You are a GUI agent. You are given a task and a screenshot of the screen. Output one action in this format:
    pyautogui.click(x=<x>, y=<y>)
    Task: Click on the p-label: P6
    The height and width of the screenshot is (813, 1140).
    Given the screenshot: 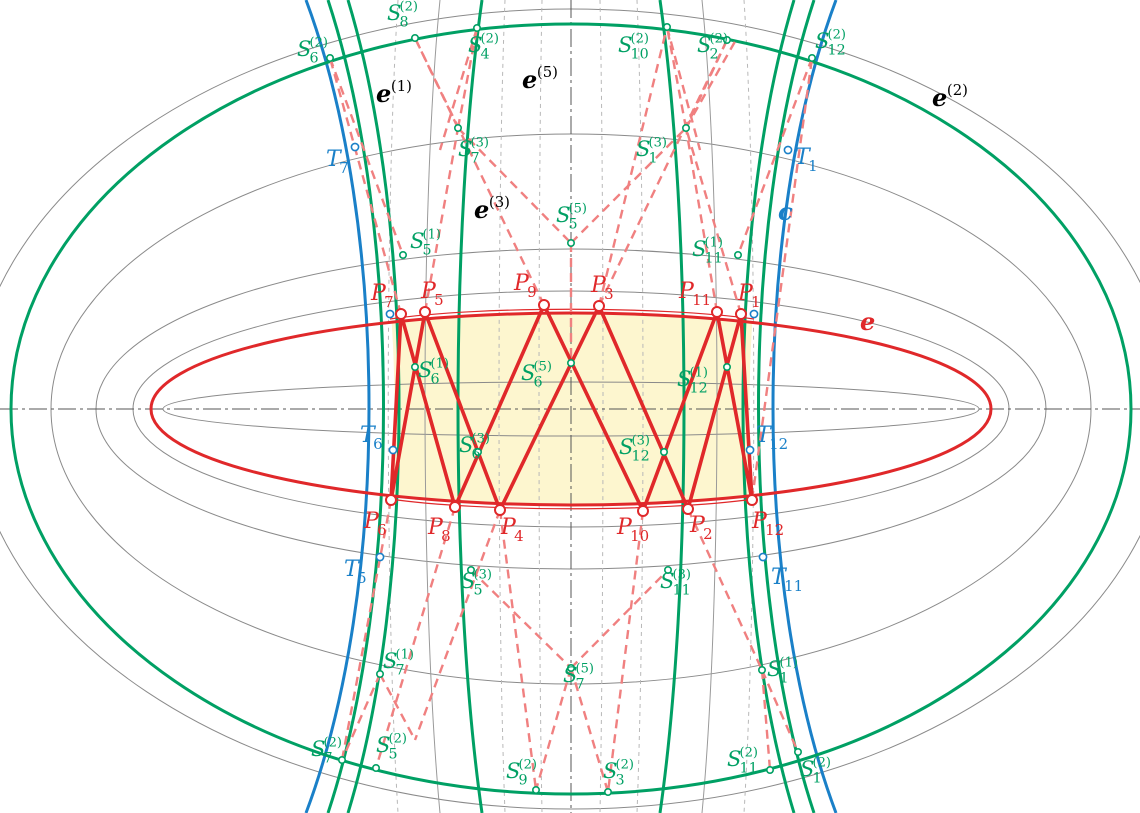 What is the action you would take?
    pyautogui.click(x=375, y=524)
    